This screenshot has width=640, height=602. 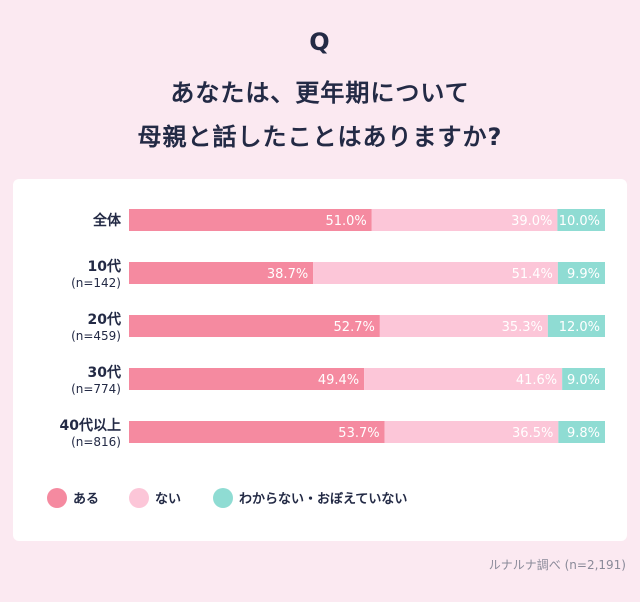 I want to click on category-label: 全体, so click(x=107, y=220).